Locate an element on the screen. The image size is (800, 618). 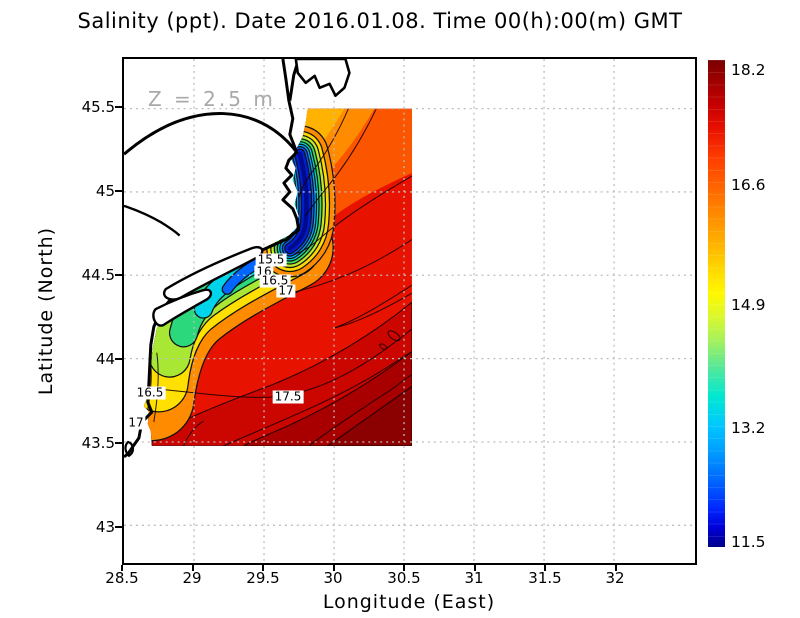
colorbar-label: 16.6 is located at coordinates (748, 185).